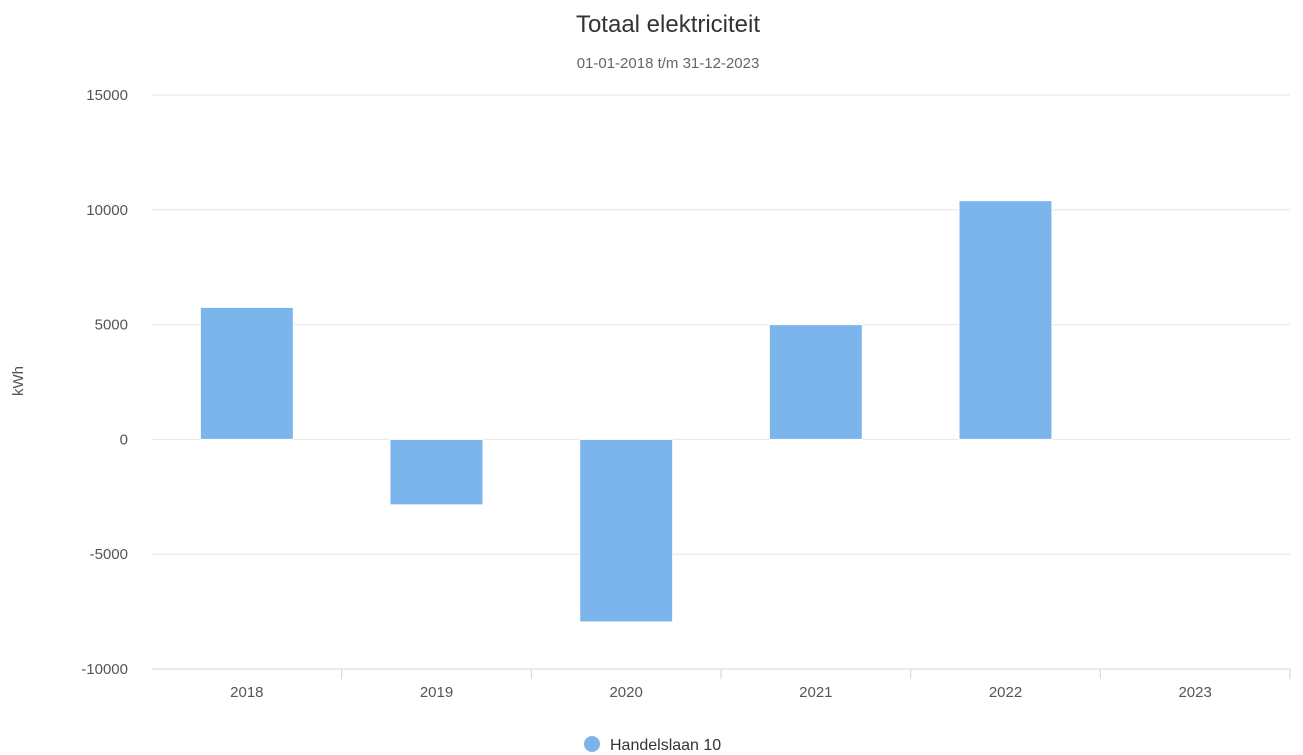  What do you see at coordinates (104, 382) in the screenshot?
I see `y-axis-ticks: 15000 10000 5000 0 -5000 -10000` at bounding box center [104, 382].